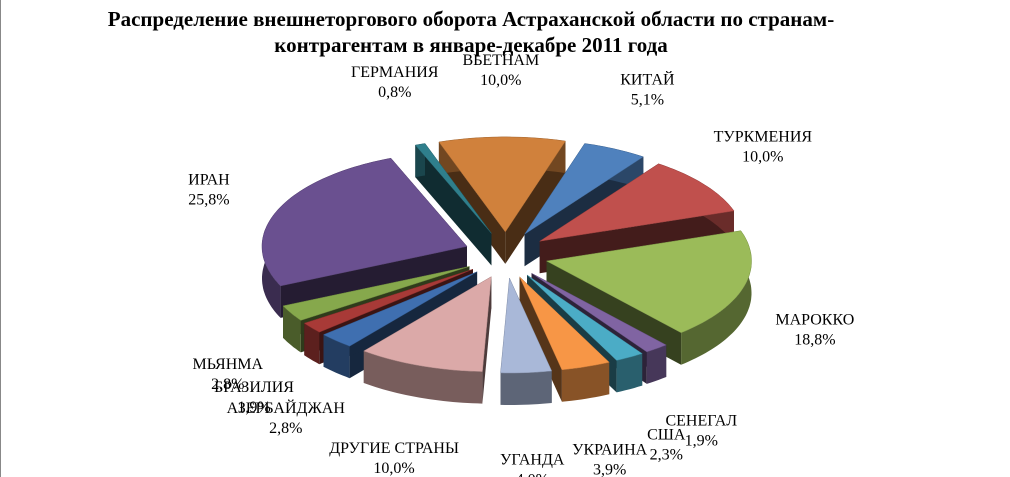  I want to click on slice-label: США, so click(666, 434).